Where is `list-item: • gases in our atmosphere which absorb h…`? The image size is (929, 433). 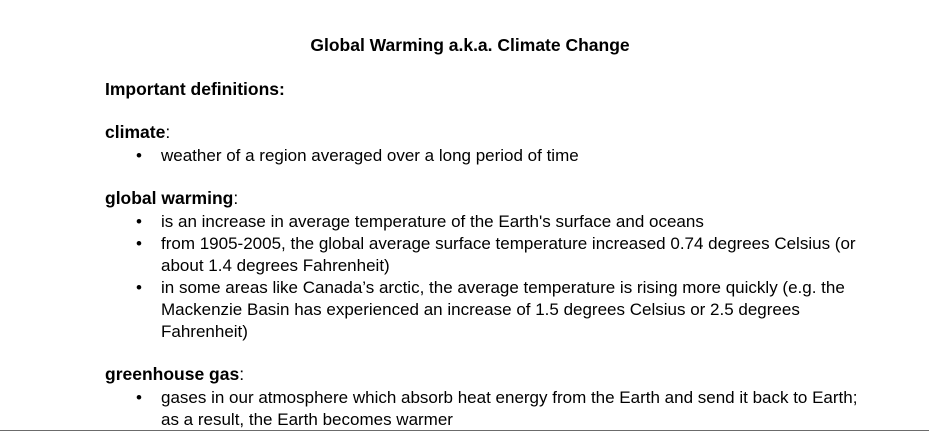 list-item: • gases in our atmosphere which absorb h… is located at coordinates (430, 409).